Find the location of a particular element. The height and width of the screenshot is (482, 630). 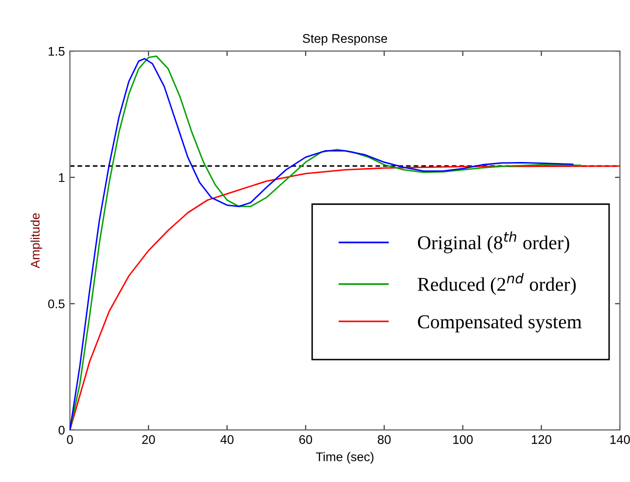

x-tick-label: 20 is located at coordinates (148, 439).